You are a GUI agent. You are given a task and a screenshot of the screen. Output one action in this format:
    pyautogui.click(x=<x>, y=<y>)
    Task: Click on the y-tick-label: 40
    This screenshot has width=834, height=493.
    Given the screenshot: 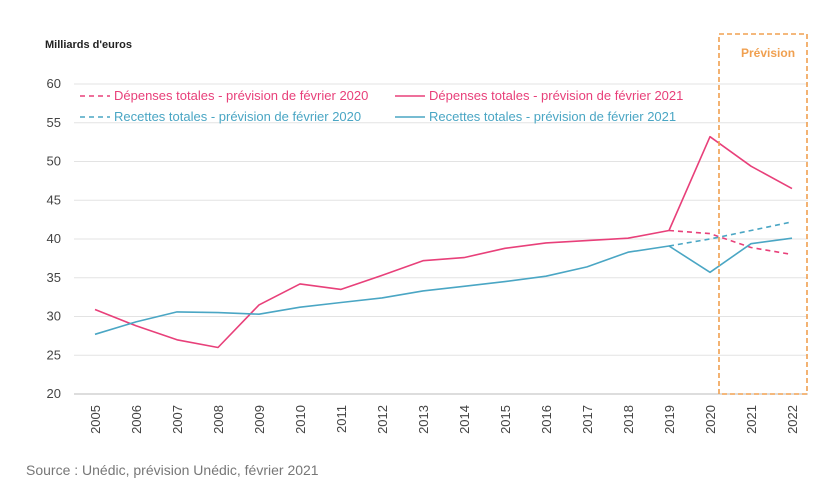 What is the action you would take?
    pyautogui.click(x=54, y=238)
    